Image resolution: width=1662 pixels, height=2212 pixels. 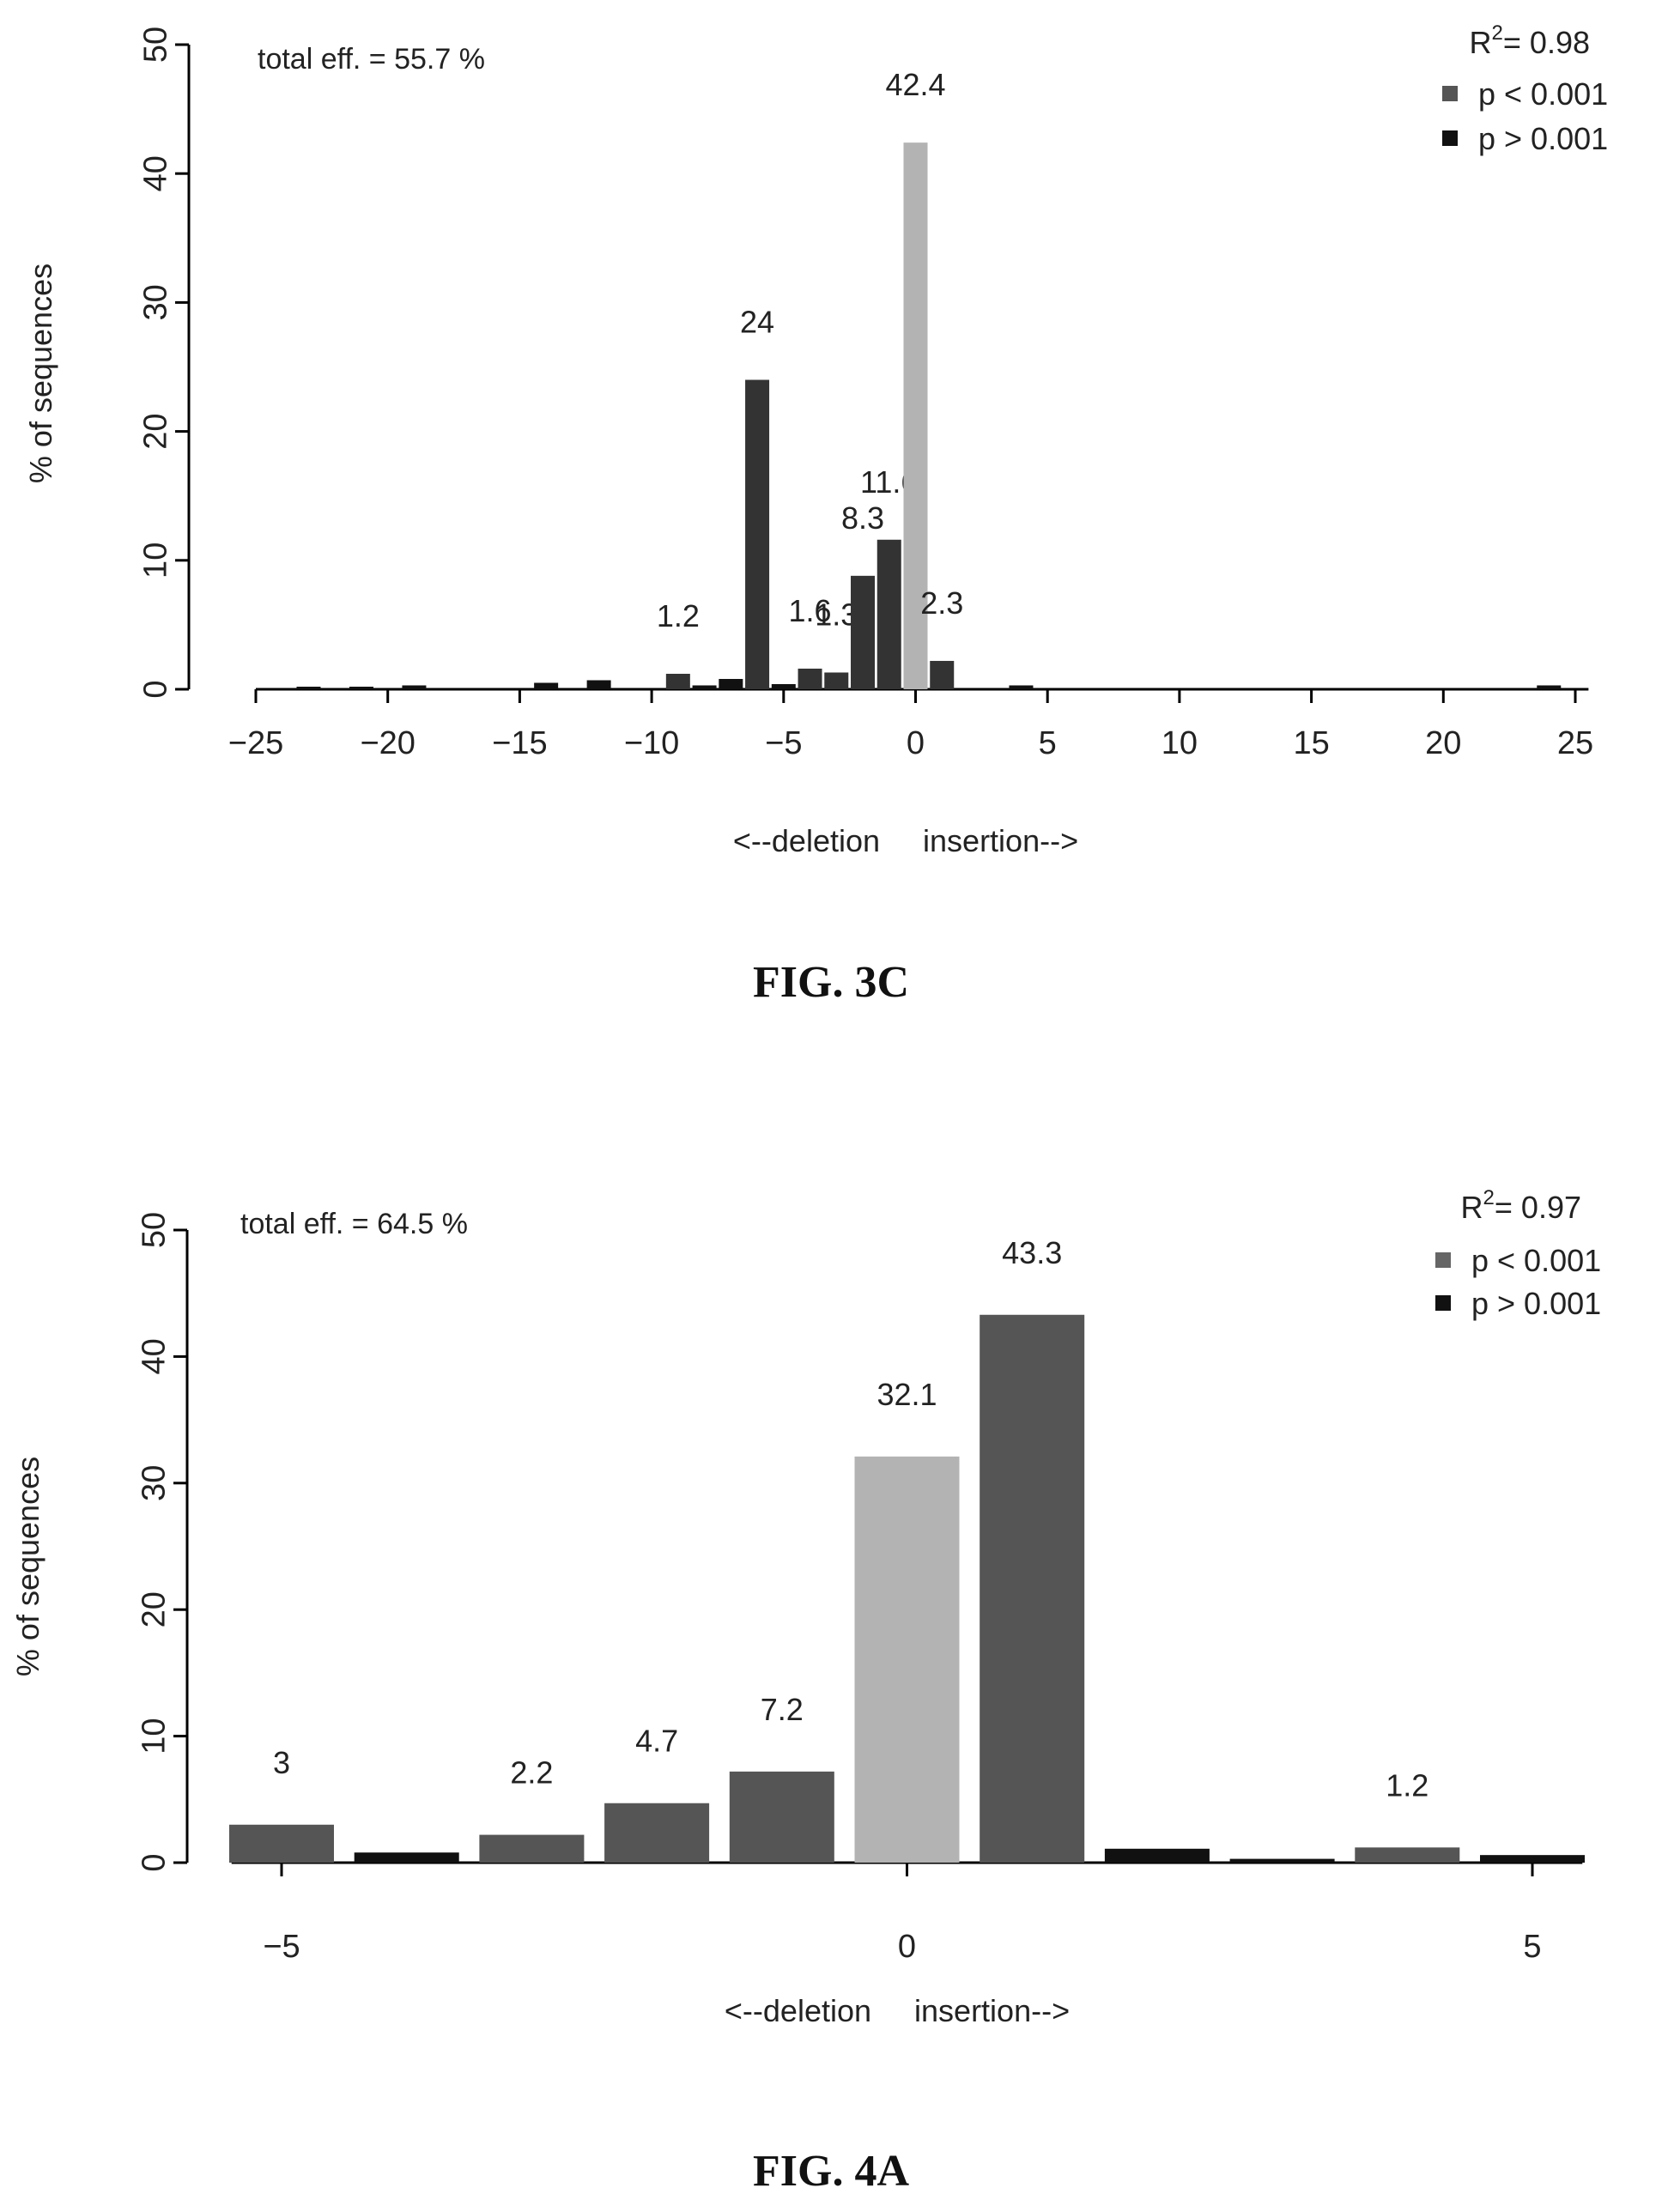 I want to click on data-label: 3, so click(x=282, y=1762).